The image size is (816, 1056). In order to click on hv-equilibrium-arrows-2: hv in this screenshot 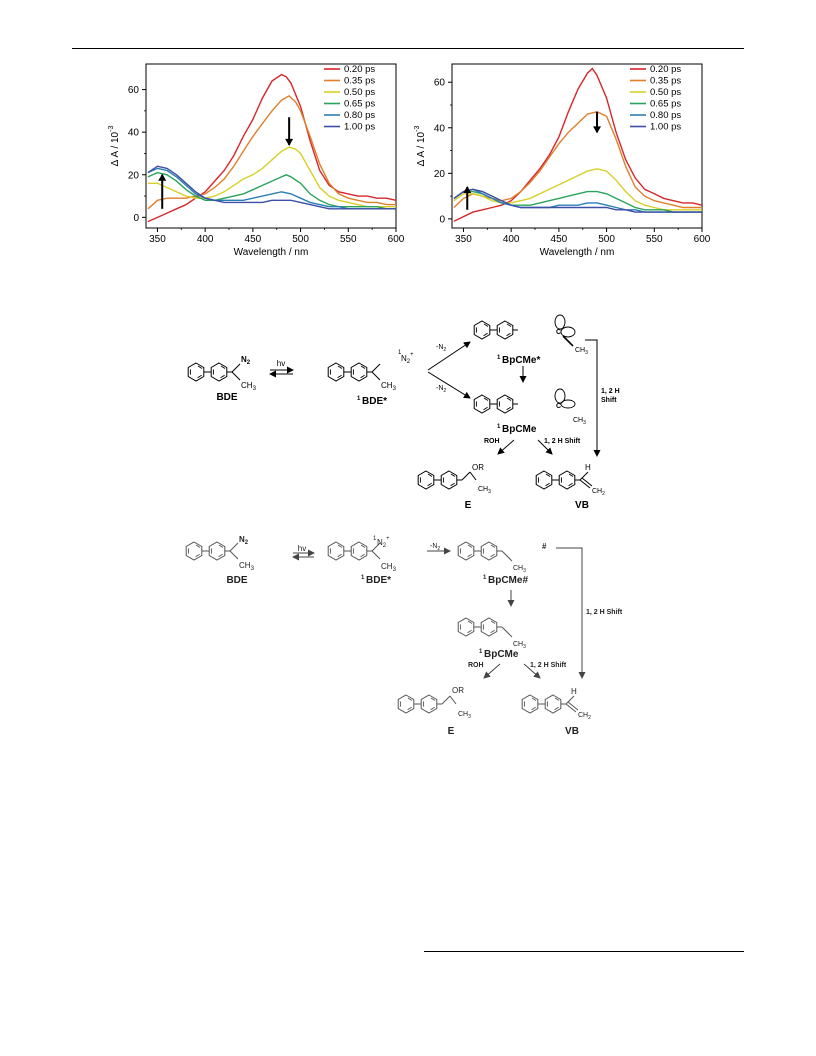, I will do `click(303, 552)`.